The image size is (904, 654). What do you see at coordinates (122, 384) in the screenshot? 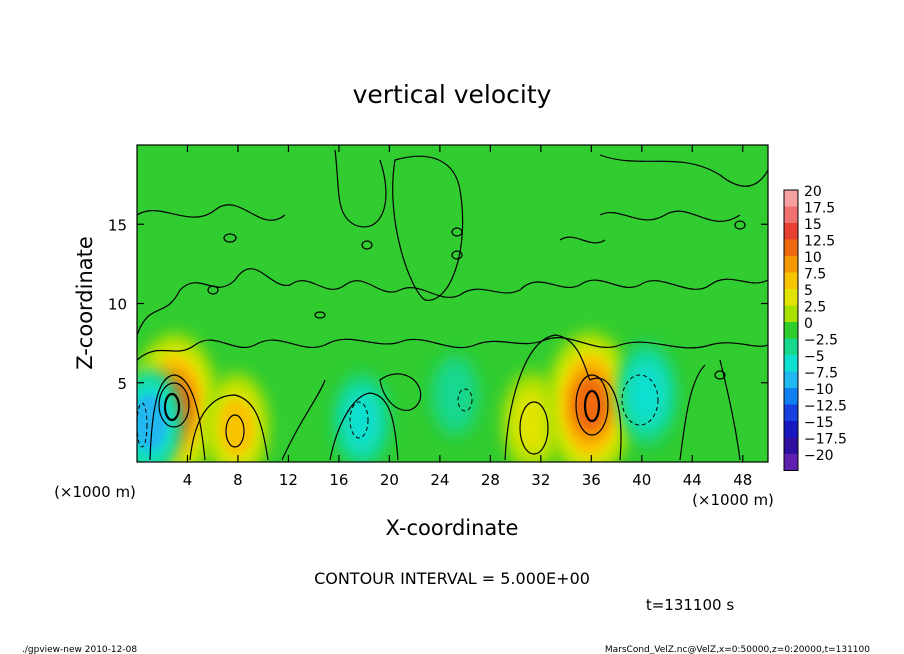
I see `y-tick-label: 5` at bounding box center [122, 384].